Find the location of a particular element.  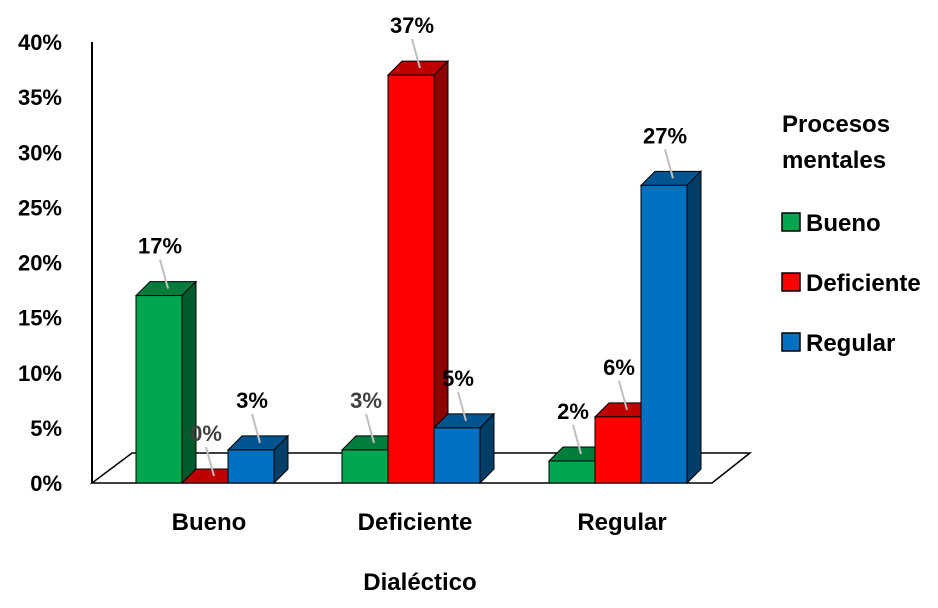

y-tick-label: 5% is located at coordinates (46, 428).